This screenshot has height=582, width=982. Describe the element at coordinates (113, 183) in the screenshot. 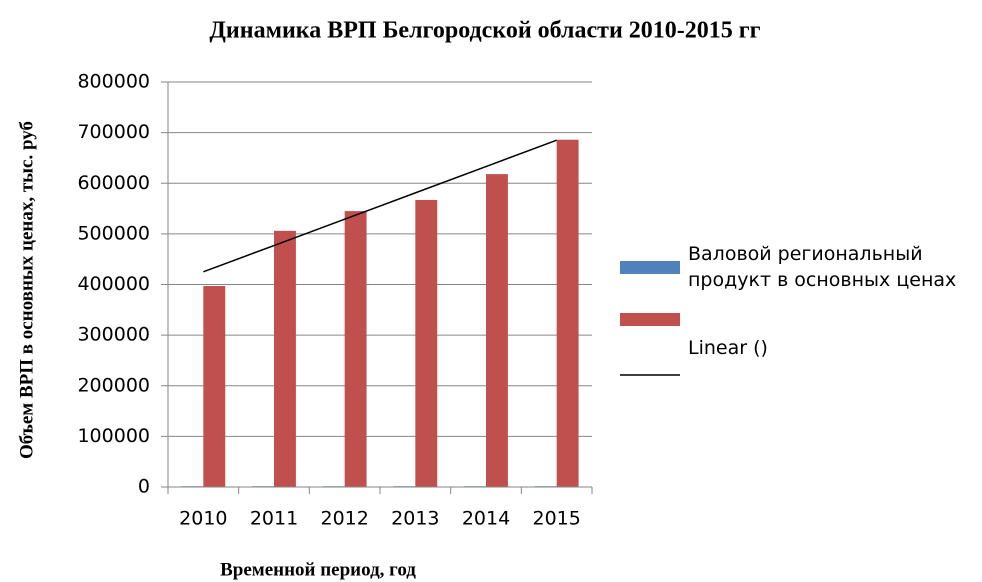

I see `y-tick-label: 600000` at that location.